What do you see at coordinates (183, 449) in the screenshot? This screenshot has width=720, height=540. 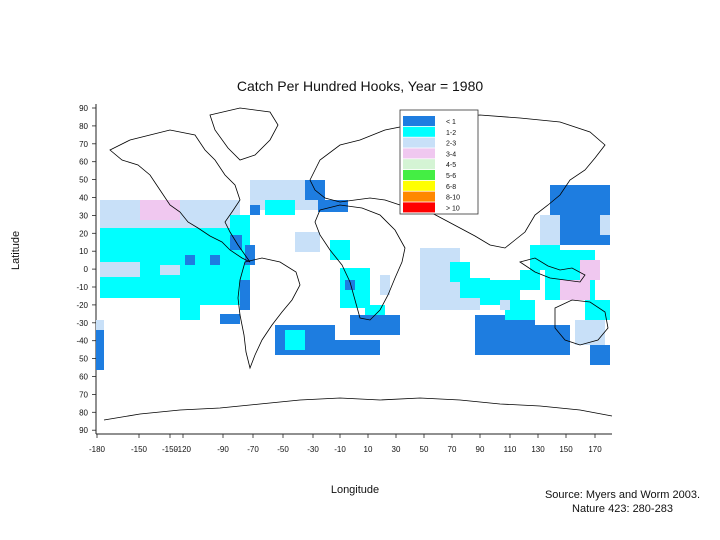 I see `x-tick-label: -120` at bounding box center [183, 449].